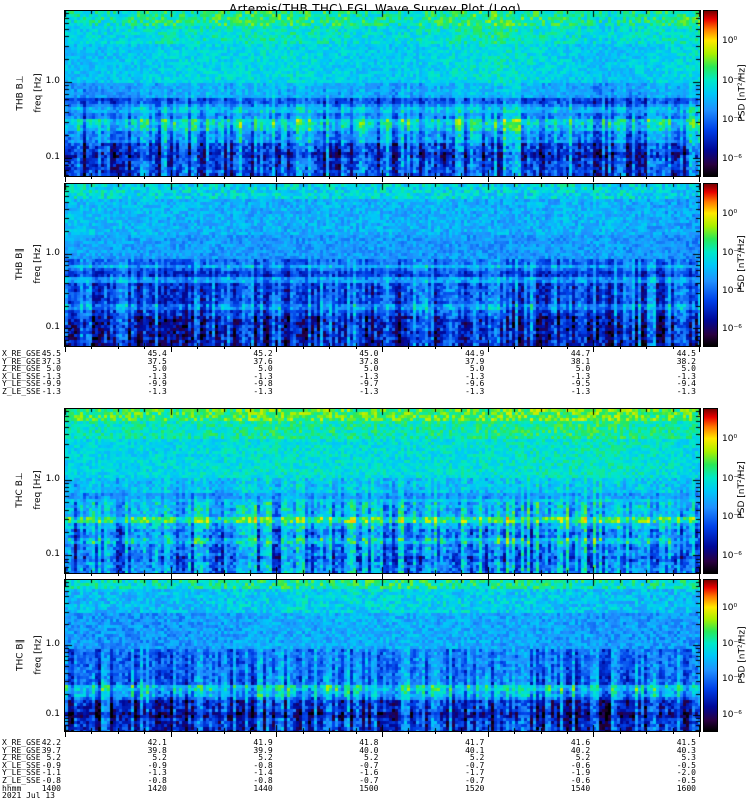 This screenshot has width=750, height=800. I want to click on ephemeris-value: 40.1, so click(475, 750).